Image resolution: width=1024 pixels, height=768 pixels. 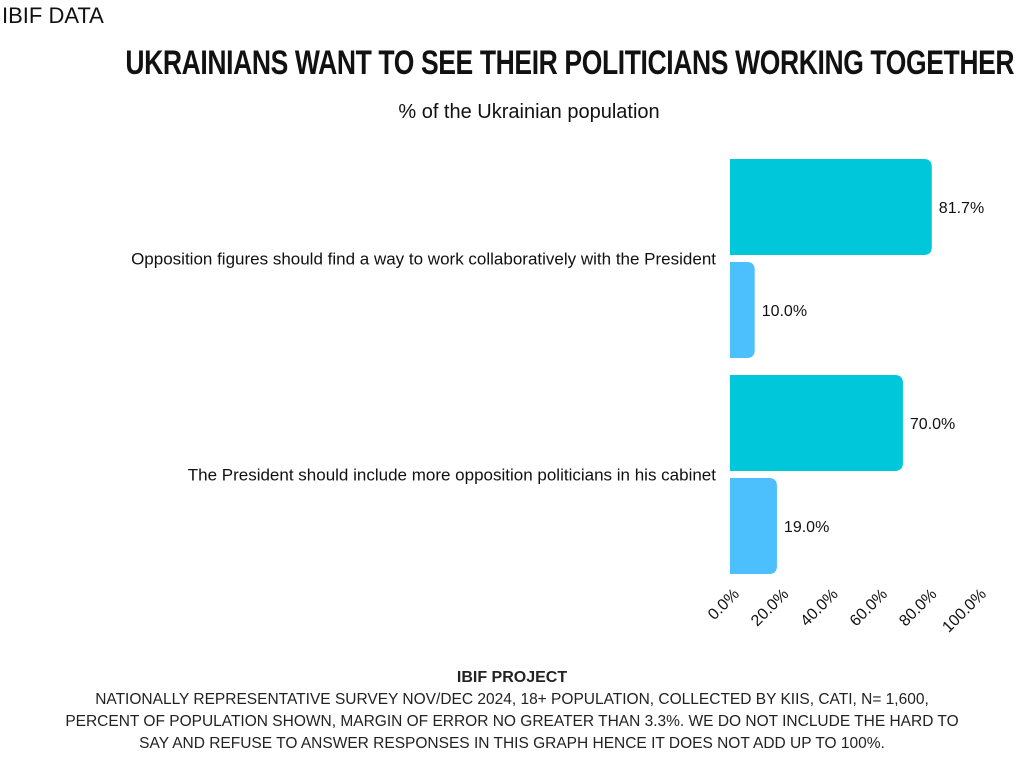 I want to click on x-tick-label: 80.0%, so click(x=918, y=608).